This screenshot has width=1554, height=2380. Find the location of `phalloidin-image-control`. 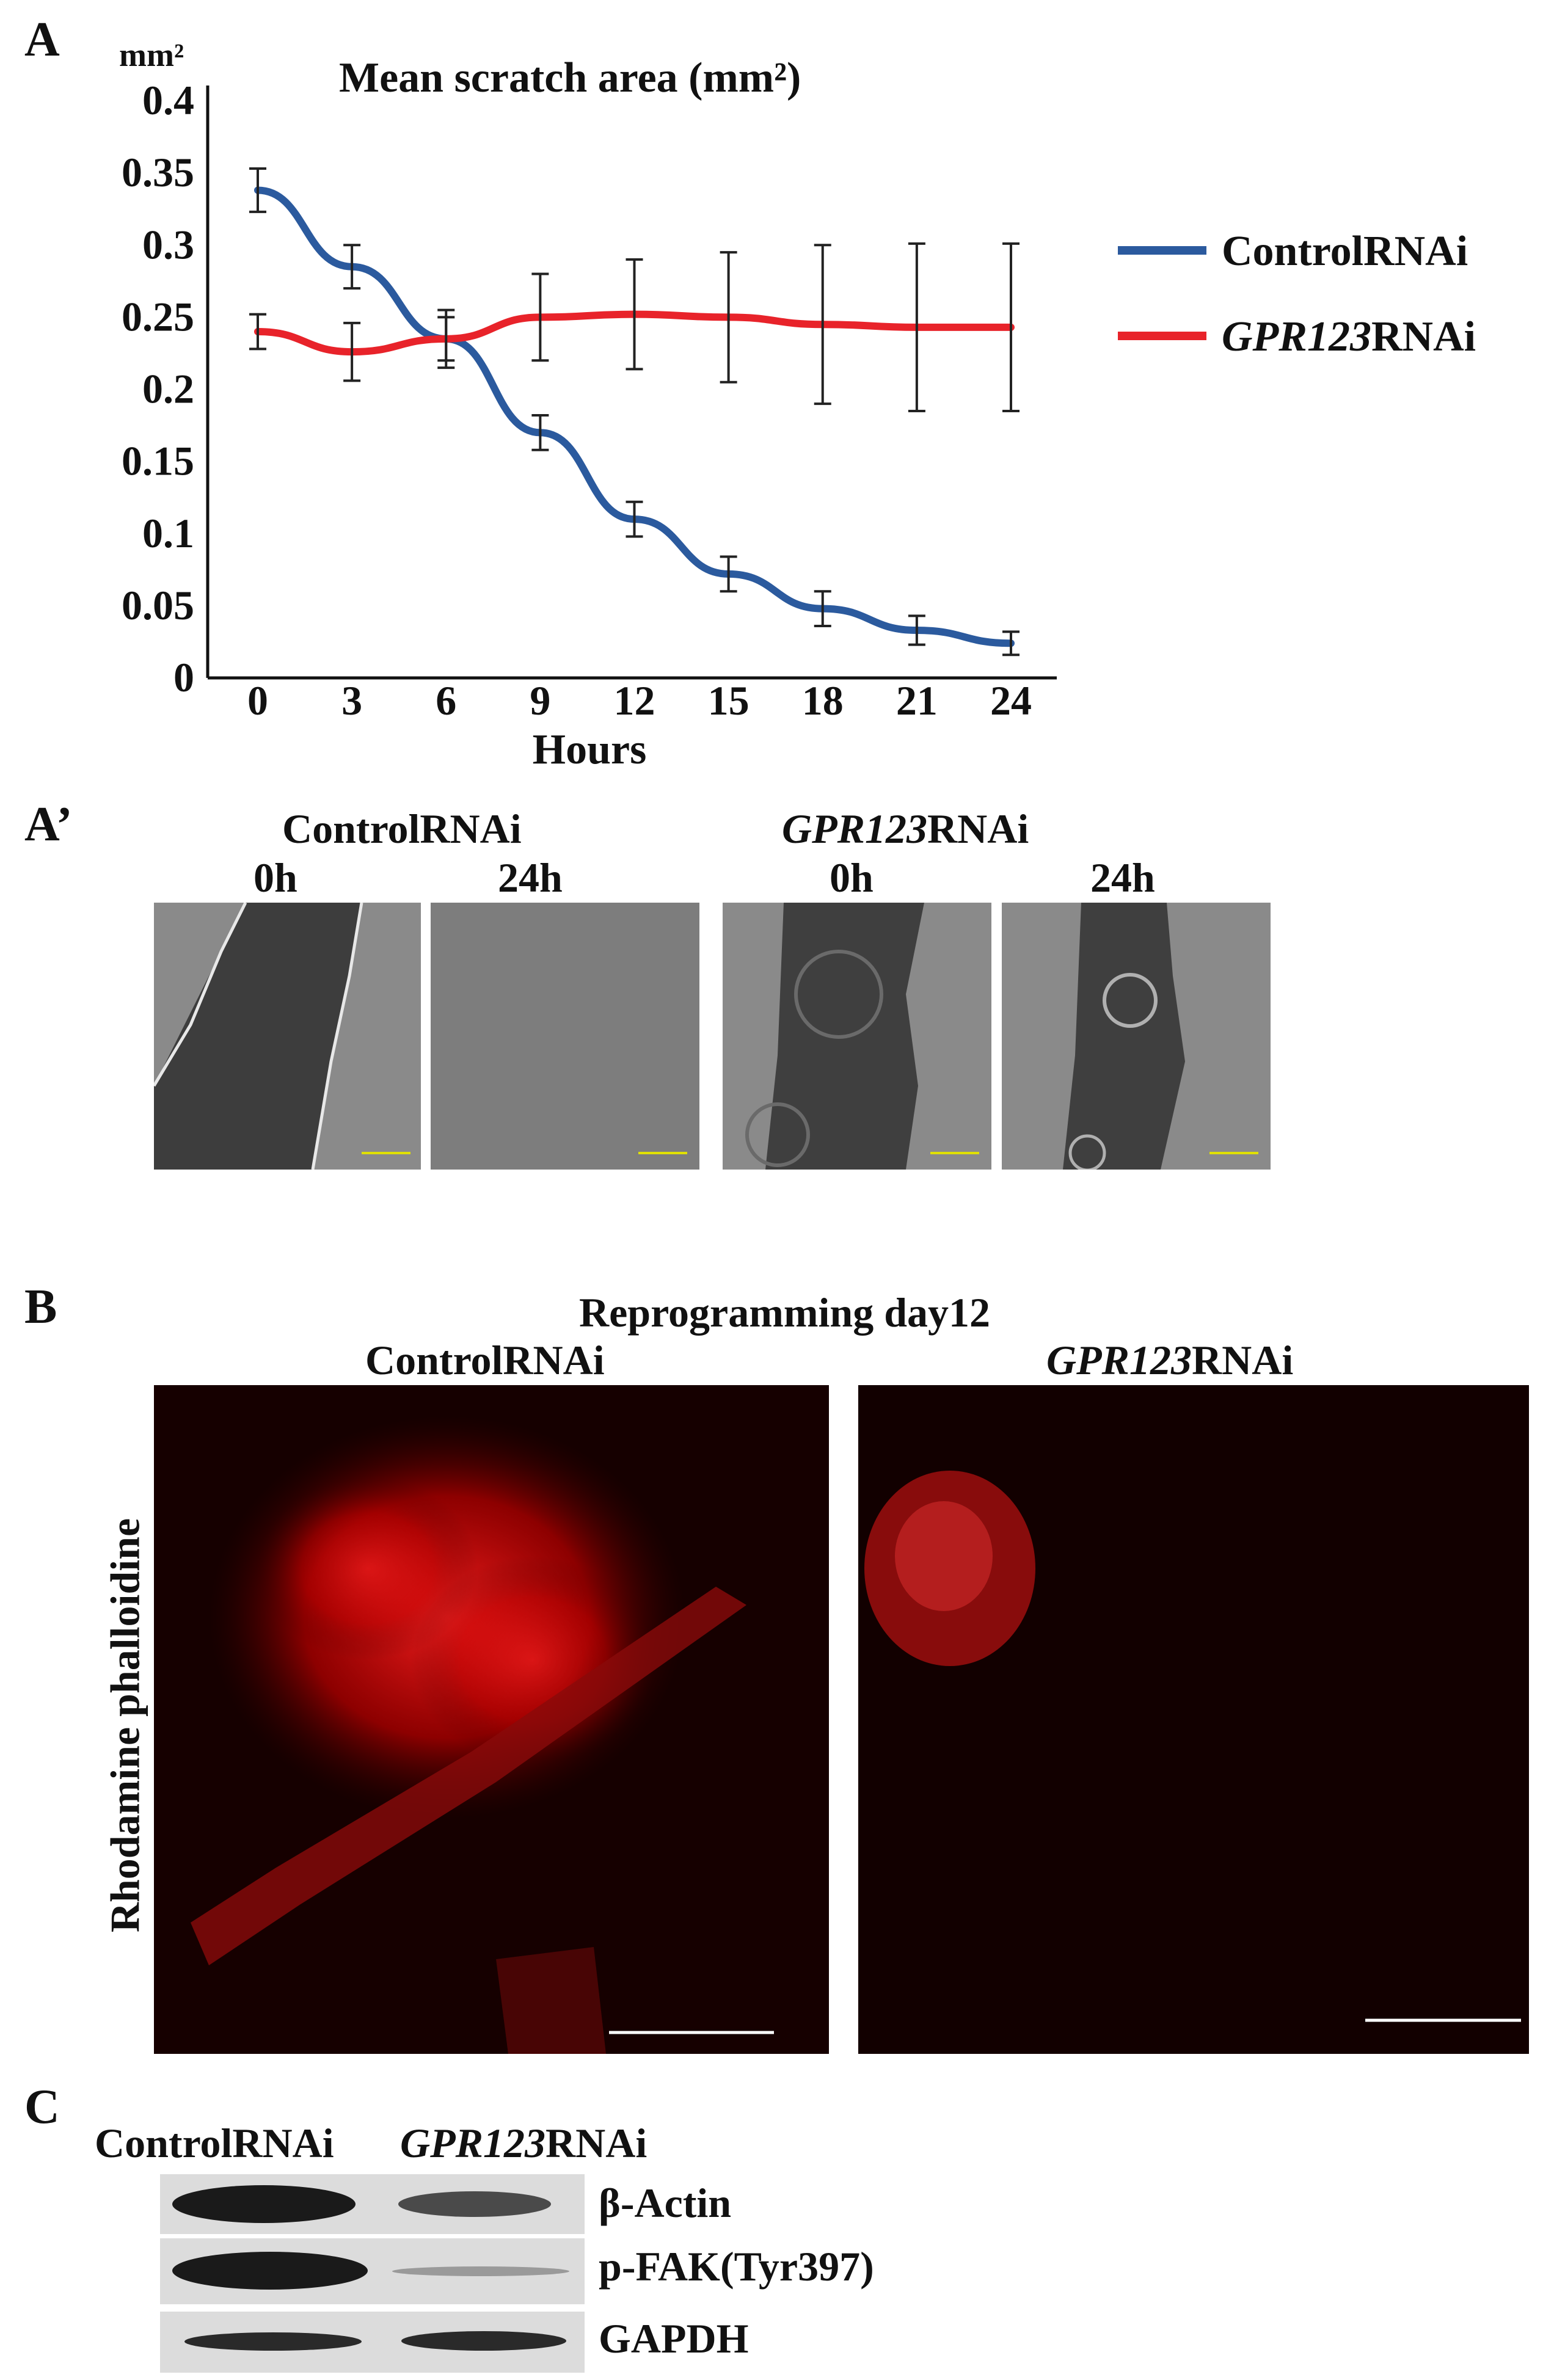

phalloidin-image-control is located at coordinates (491, 1719).